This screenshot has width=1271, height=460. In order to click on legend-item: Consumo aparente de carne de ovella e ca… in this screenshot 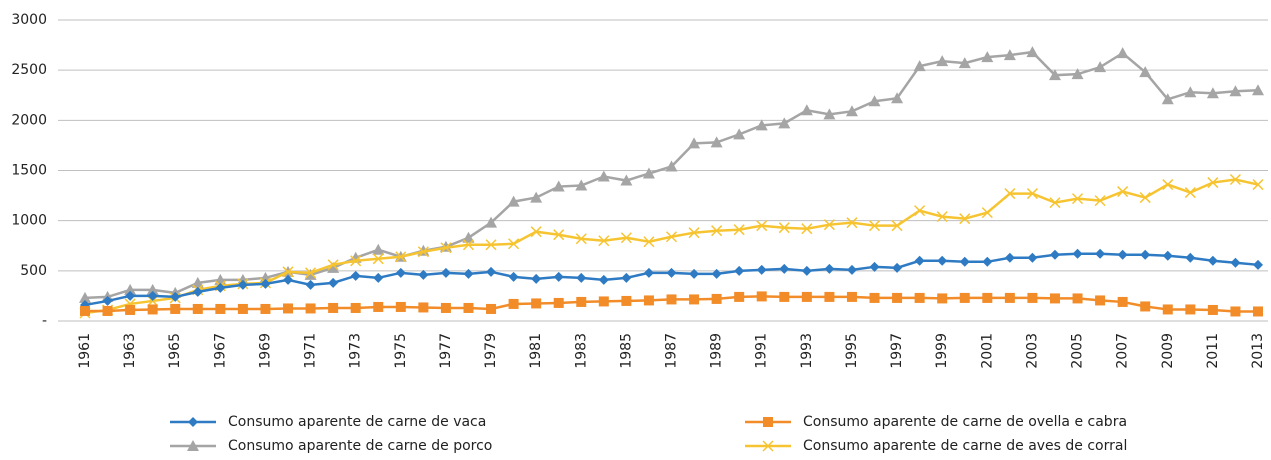, I will do `click(936, 422)`.